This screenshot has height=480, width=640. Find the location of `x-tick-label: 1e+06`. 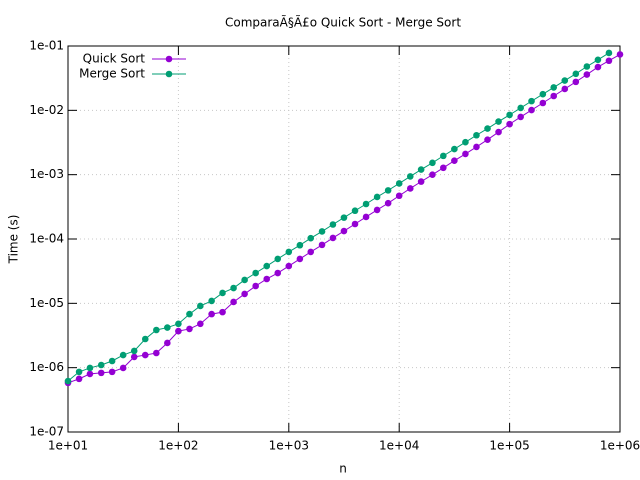

x-tick-label: 1e+06 is located at coordinates (620, 446).